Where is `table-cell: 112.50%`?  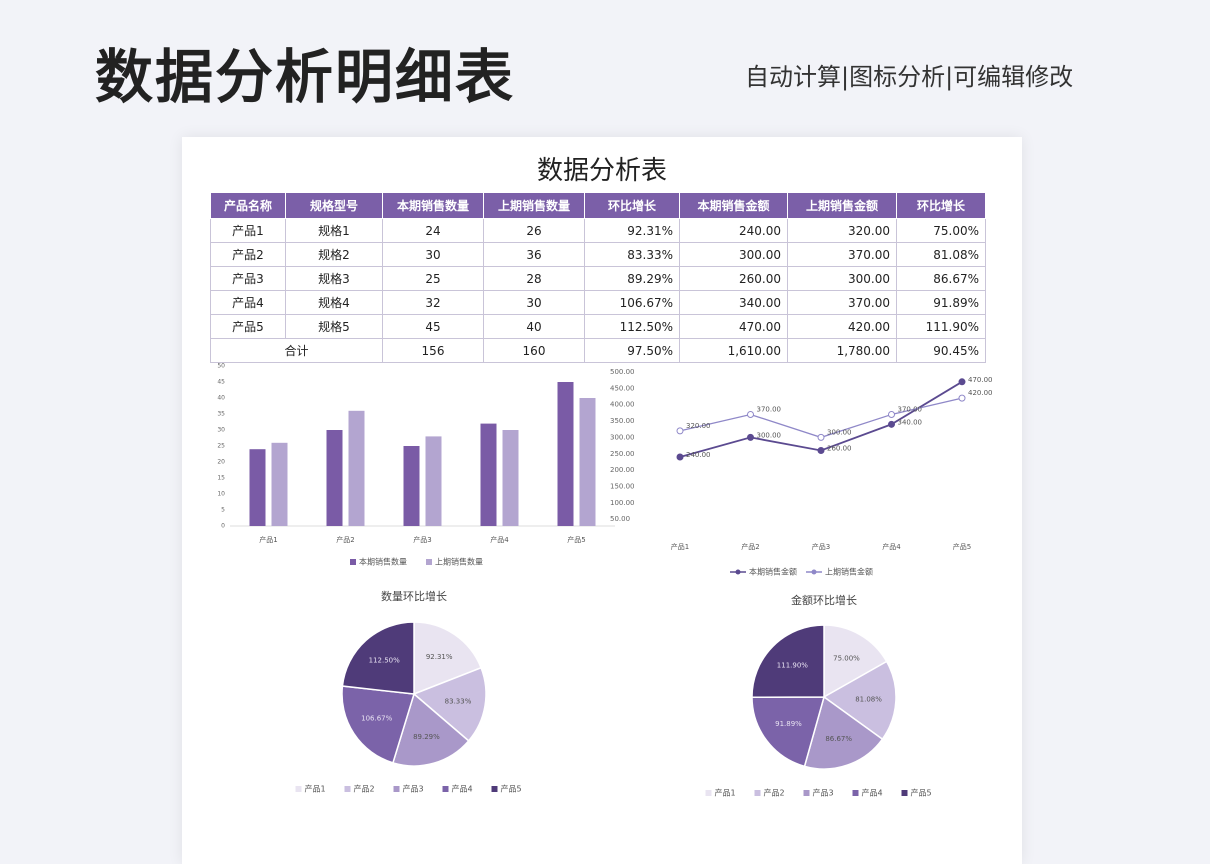 table-cell: 112.50% is located at coordinates (632, 326).